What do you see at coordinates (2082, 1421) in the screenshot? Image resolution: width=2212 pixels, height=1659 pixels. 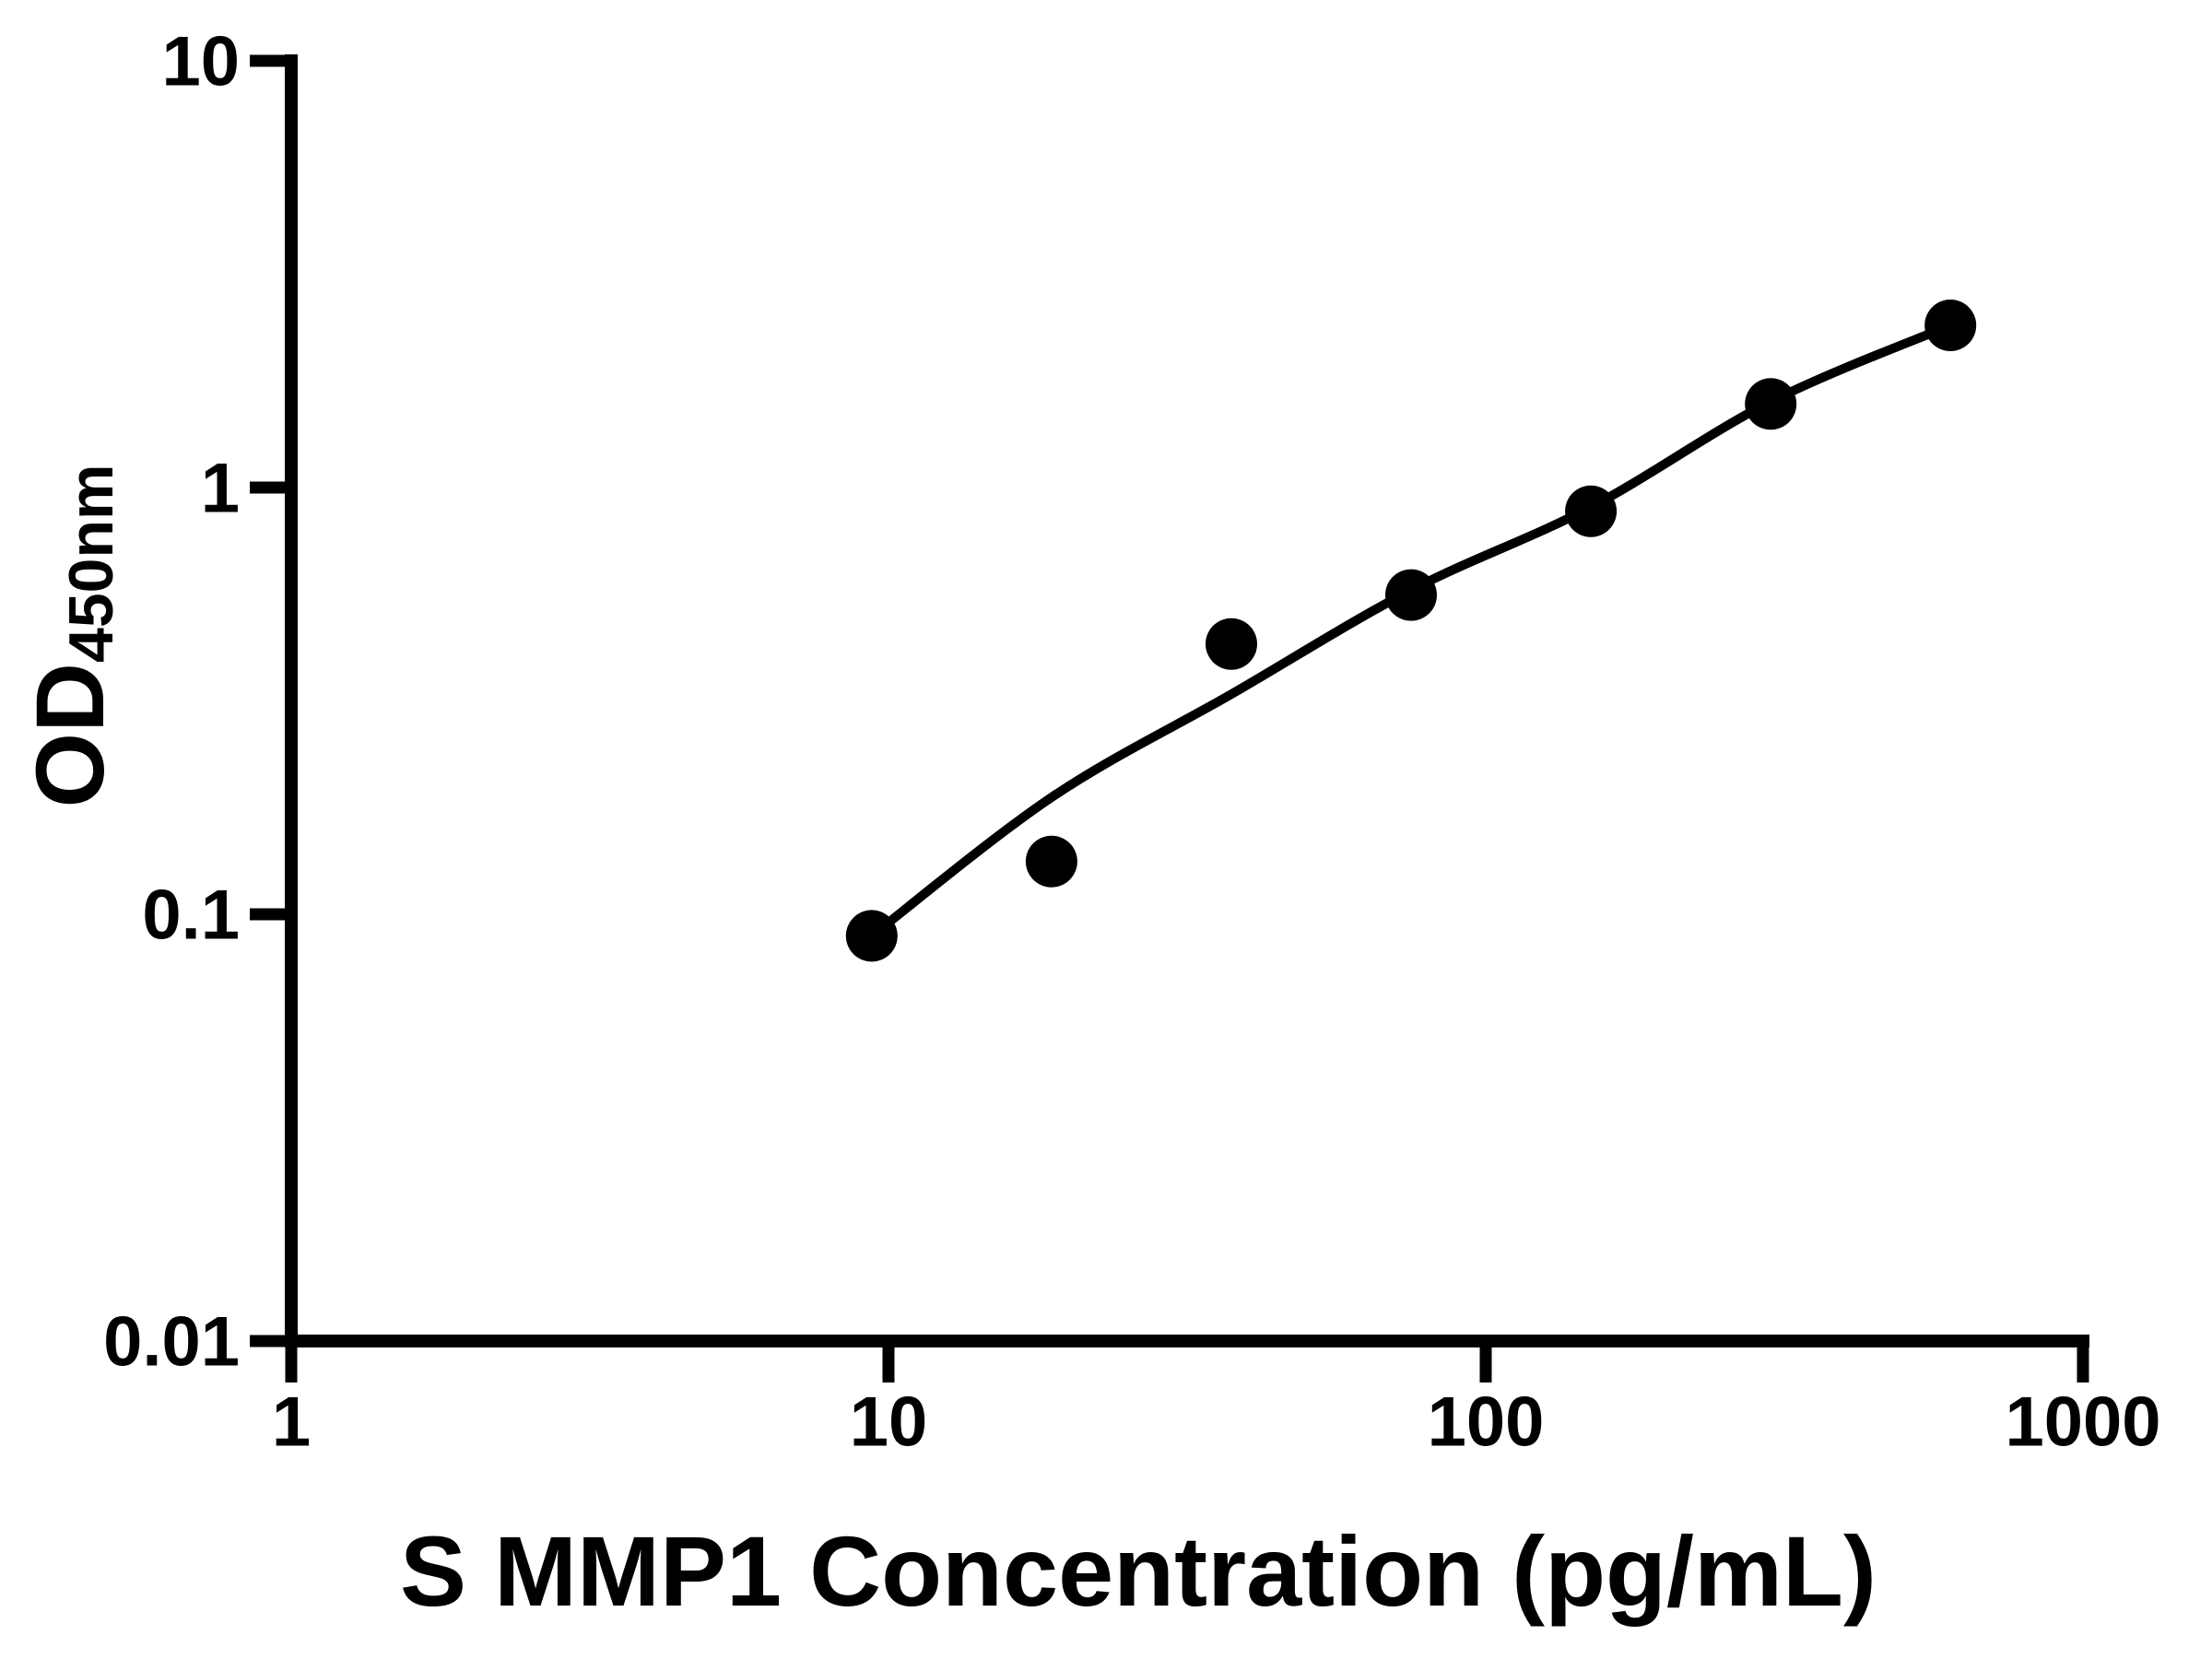 I see `x-axis-tick-label: 1000` at bounding box center [2082, 1421].